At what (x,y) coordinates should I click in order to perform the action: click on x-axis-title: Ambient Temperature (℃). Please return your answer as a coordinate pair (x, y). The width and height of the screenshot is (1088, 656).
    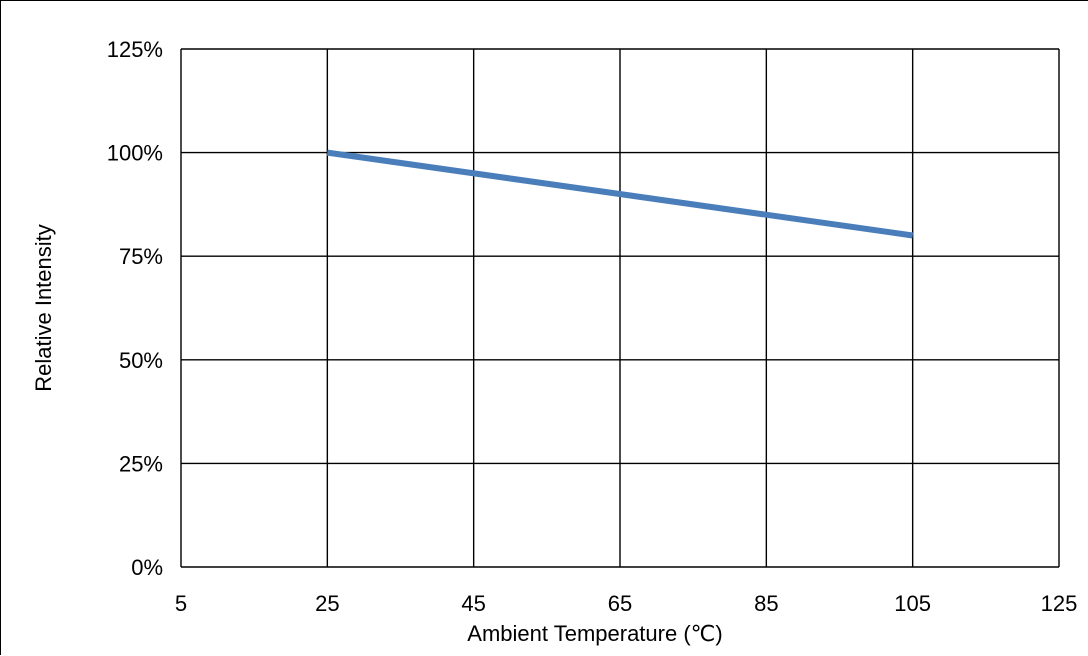
    Looking at the image, I should click on (594, 633).